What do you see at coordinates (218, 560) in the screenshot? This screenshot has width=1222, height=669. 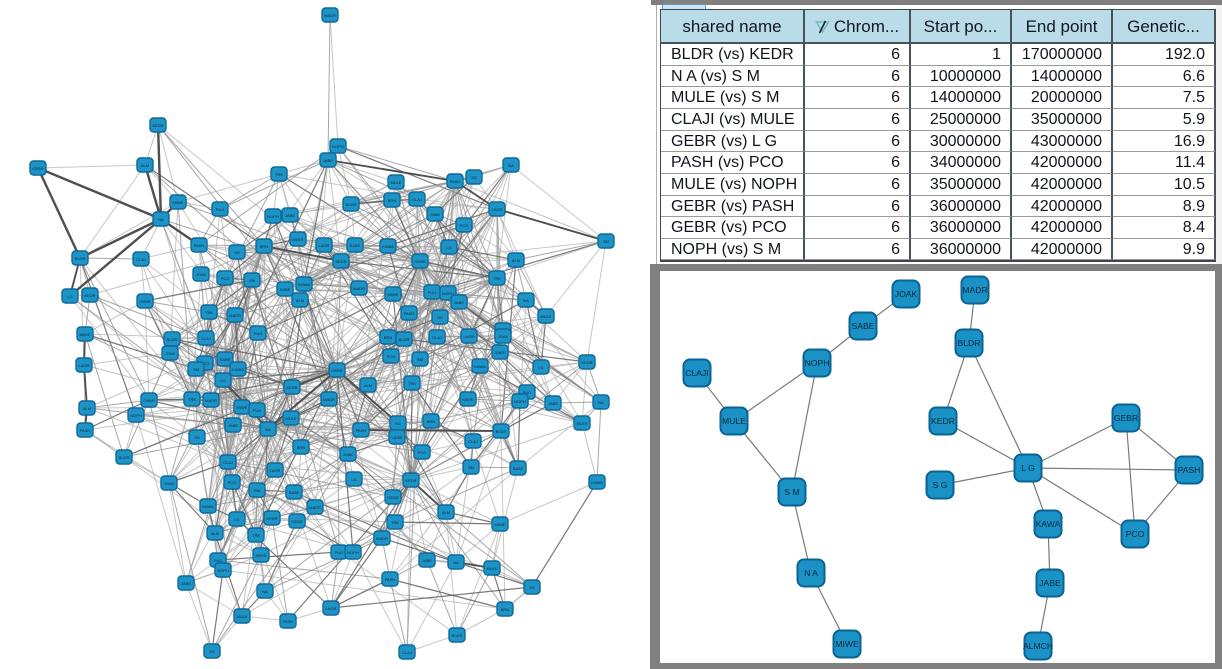 I see `svg-text: PUG` at bounding box center [218, 560].